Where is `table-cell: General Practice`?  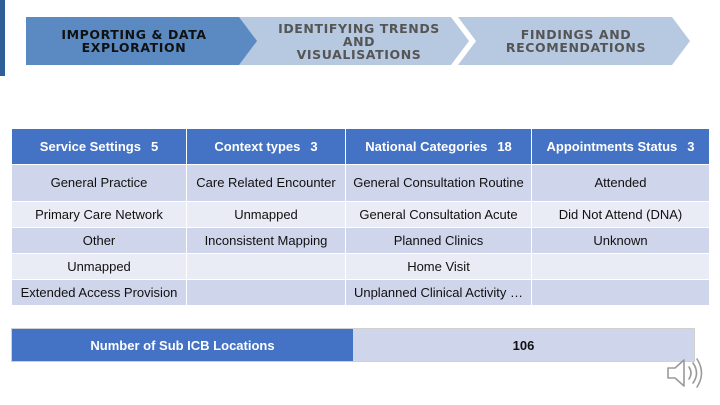
table-cell: General Practice is located at coordinates (99, 183).